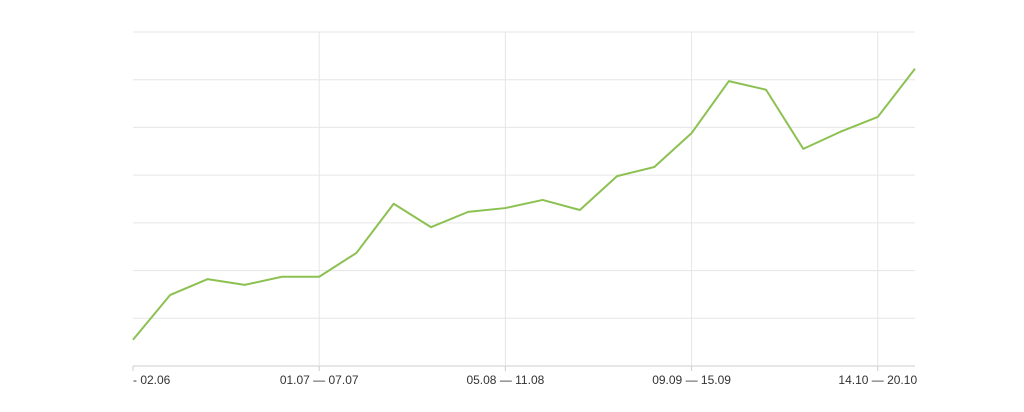 The height and width of the screenshot is (412, 1024). I want to click on x-tick-label: 05.08 — 11.08, so click(505, 380).